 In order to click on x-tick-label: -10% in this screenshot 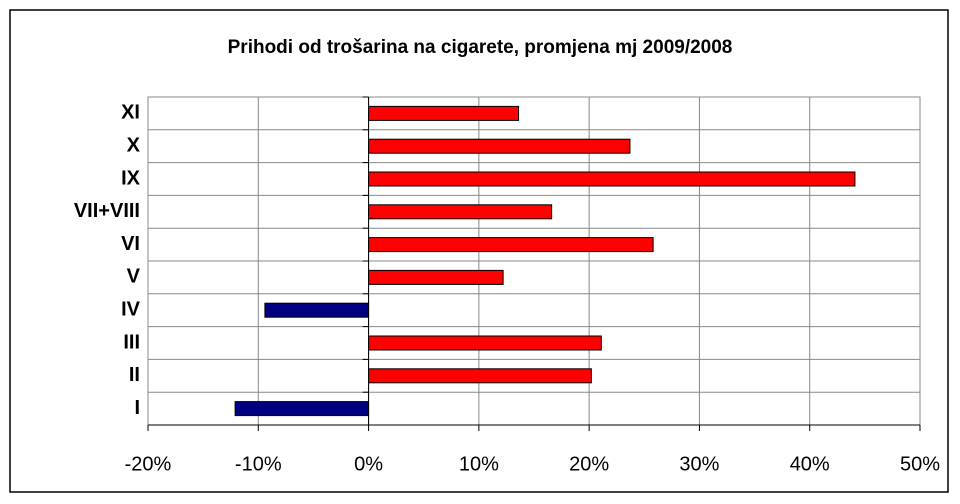, I will do `click(258, 464)`.